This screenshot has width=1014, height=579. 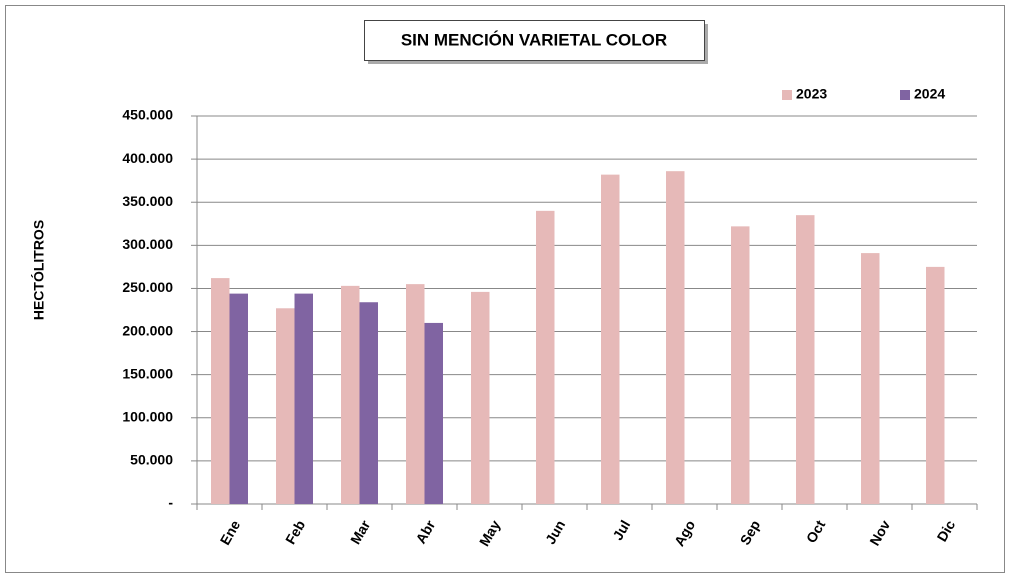 What do you see at coordinates (170, 503) in the screenshot?
I see `y-tick-label: -` at bounding box center [170, 503].